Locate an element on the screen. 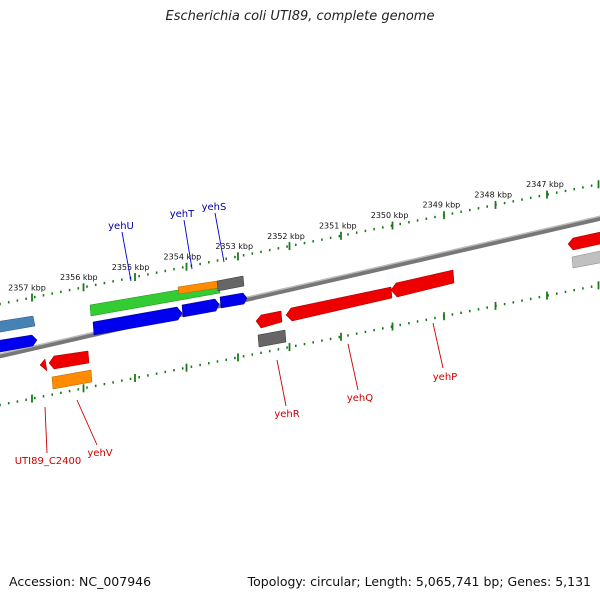 The image size is (600, 600). gene-label-yehP: yehP is located at coordinates (445, 377).